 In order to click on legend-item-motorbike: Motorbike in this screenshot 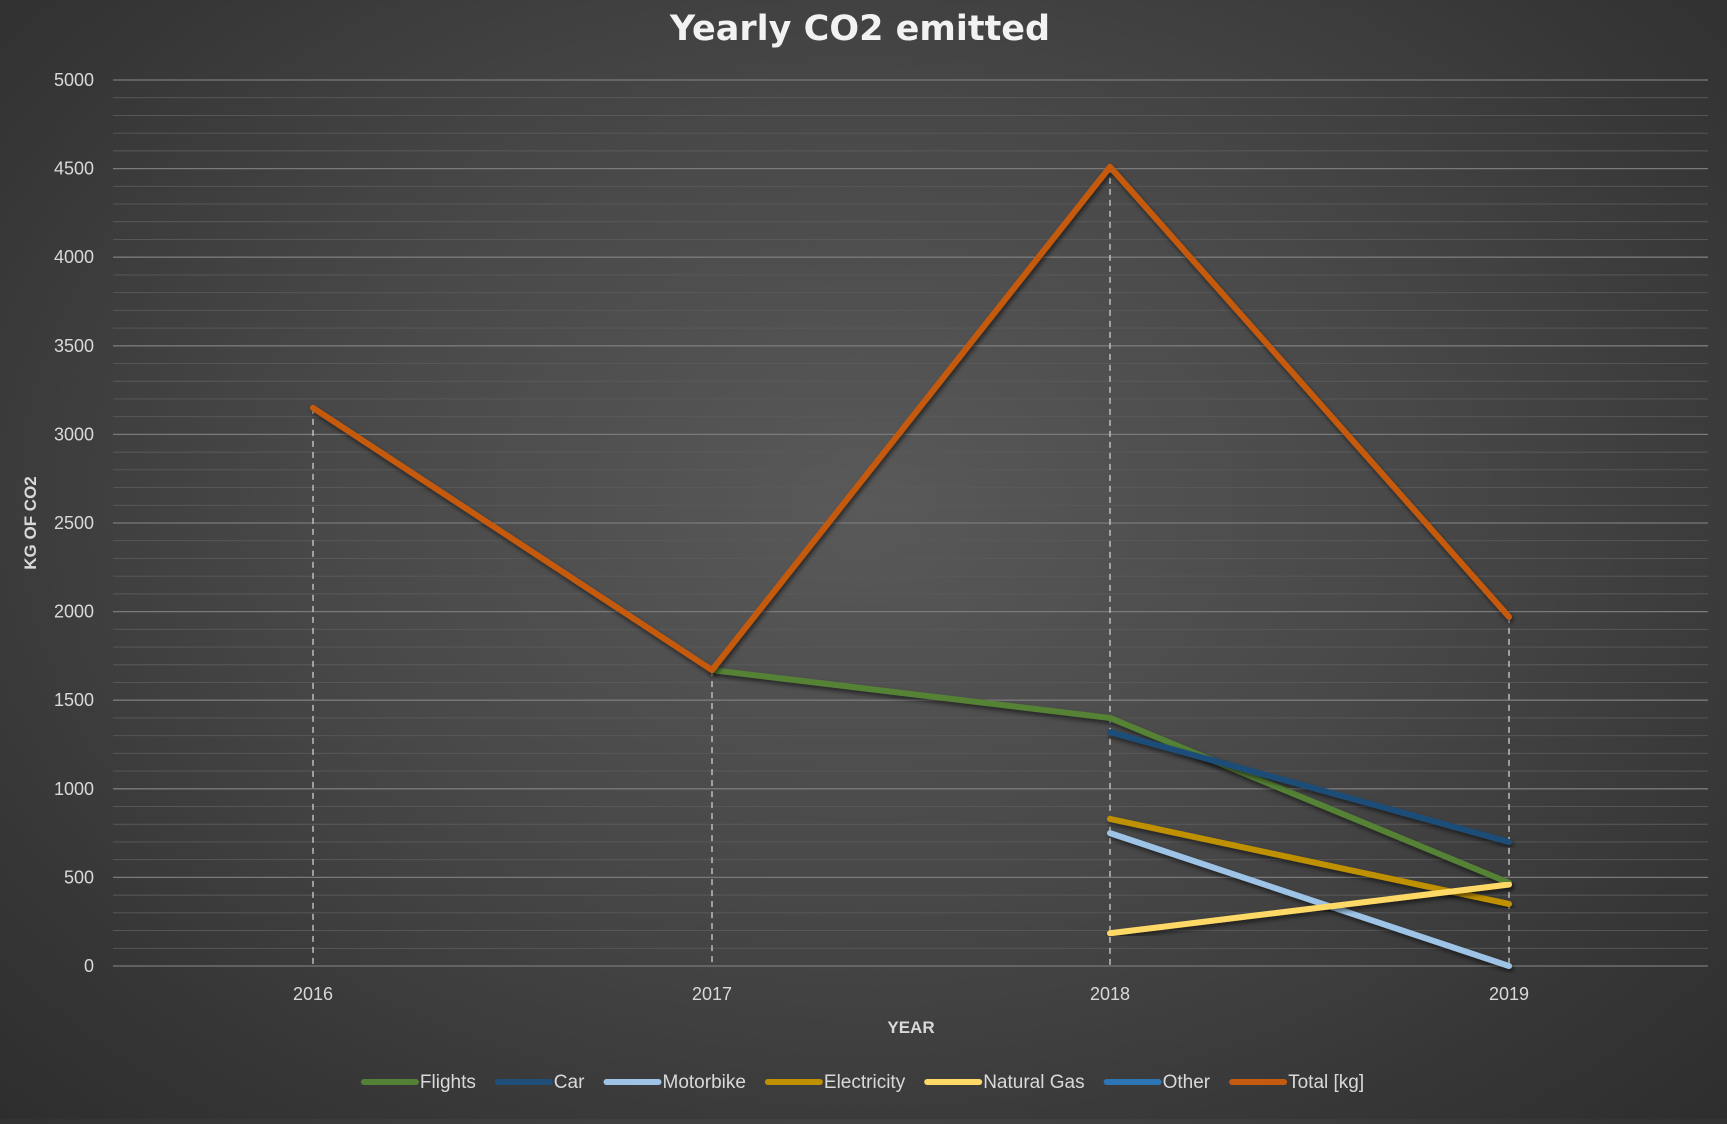, I will do `click(674, 1082)`.